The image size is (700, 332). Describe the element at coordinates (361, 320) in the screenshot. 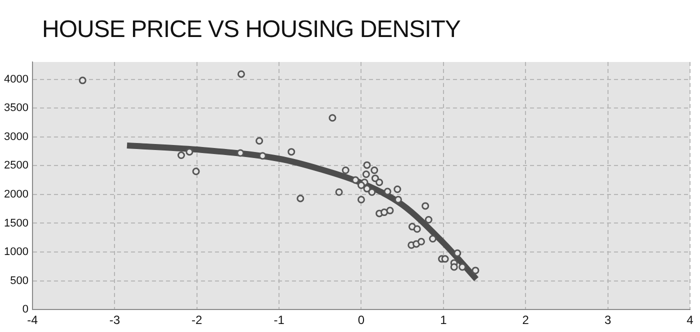

I see `x-tick-label: 0` at that location.